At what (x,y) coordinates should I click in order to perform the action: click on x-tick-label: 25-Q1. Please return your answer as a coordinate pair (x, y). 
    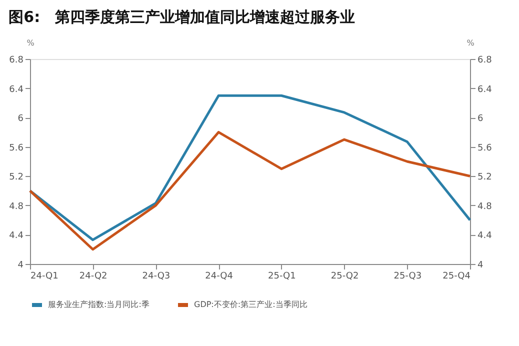
    Looking at the image, I should click on (282, 277).